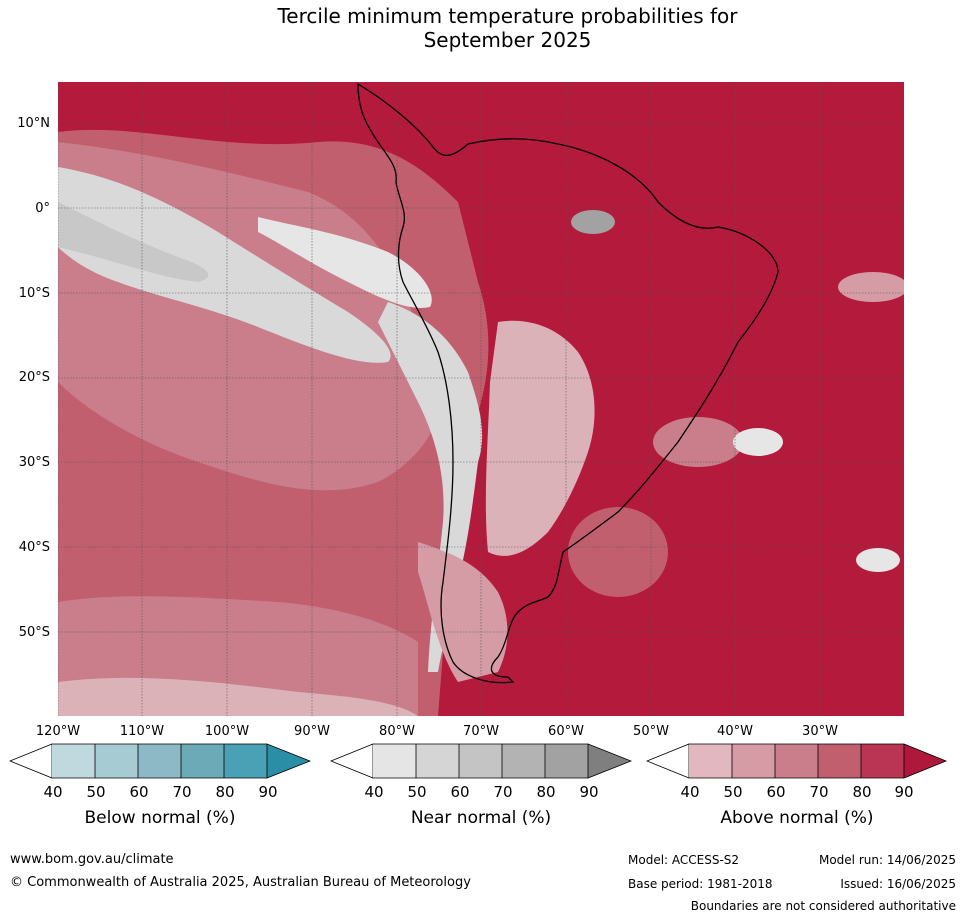 This screenshot has width=965, height=919. What do you see at coordinates (92, 859) in the screenshot?
I see `footer-url: www.bom.gov.au/climate` at bounding box center [92, 859].